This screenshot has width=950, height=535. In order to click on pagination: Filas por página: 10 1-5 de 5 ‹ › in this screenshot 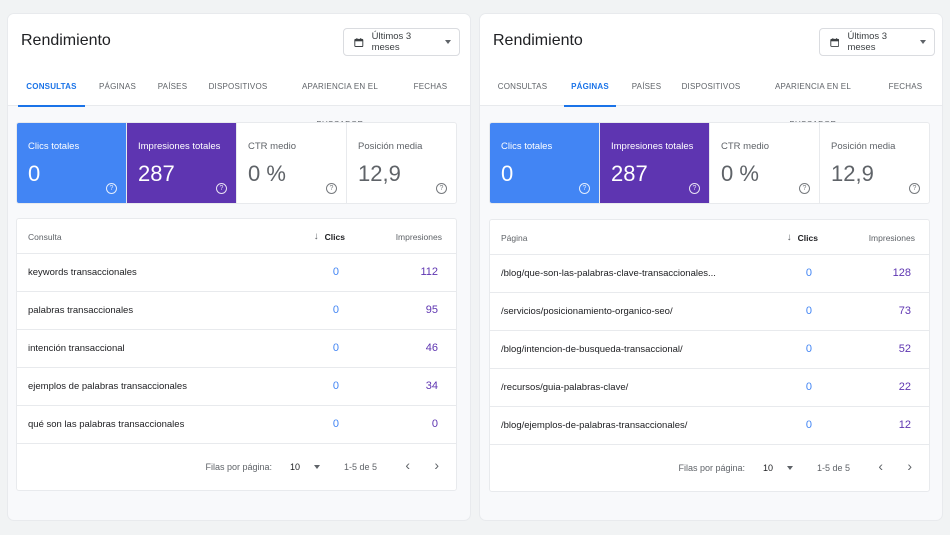, I will do `click(709, 467)`.